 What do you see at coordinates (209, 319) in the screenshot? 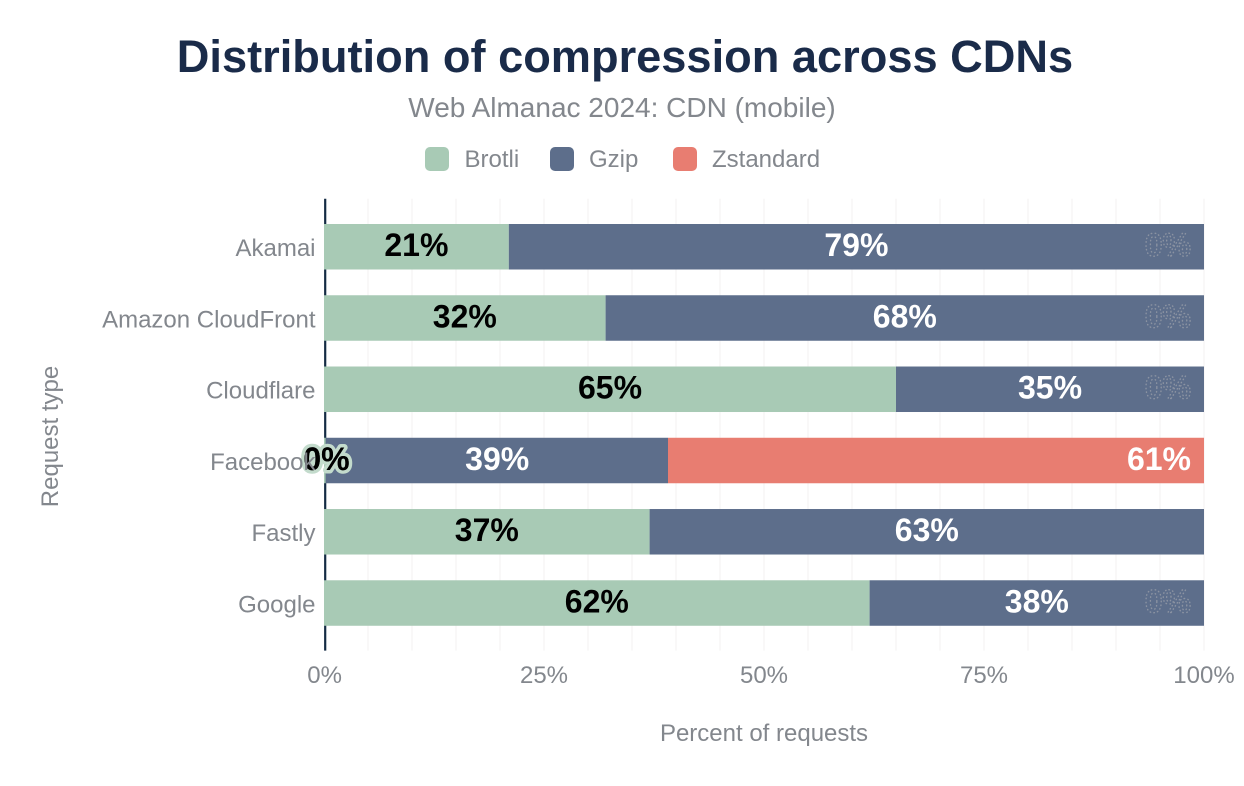
I see `svg-text: Amazon CloudFront` at bounding box center [209, 319].